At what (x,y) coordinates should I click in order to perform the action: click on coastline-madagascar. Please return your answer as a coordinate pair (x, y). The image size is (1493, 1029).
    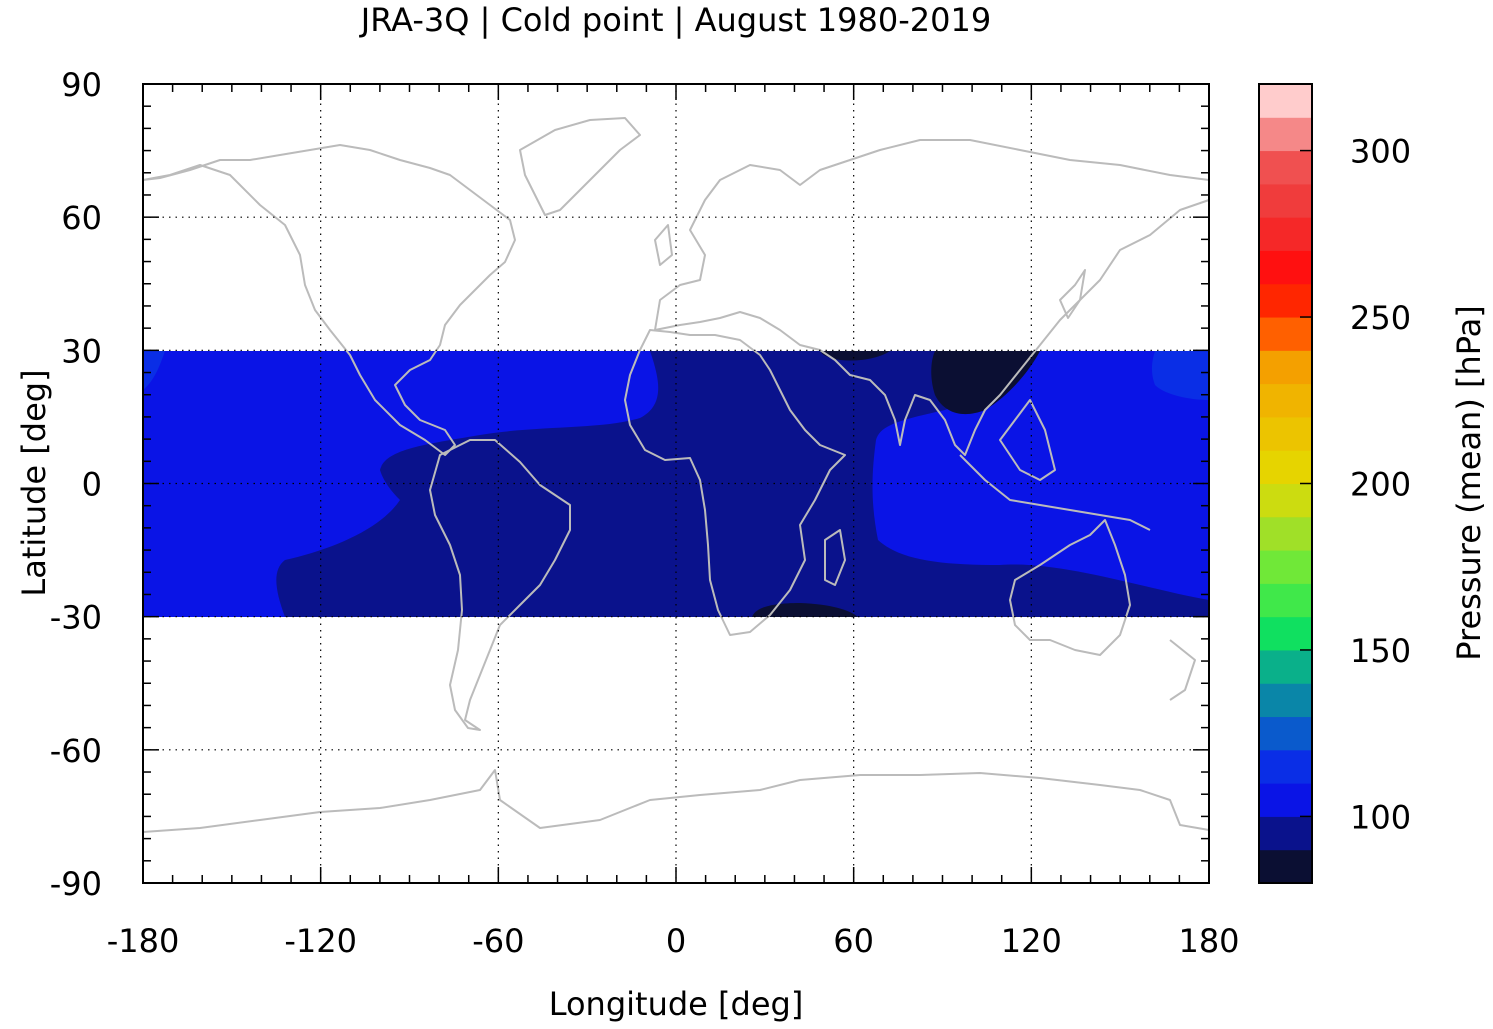
    Looking at the image, I should click on (835, 557).